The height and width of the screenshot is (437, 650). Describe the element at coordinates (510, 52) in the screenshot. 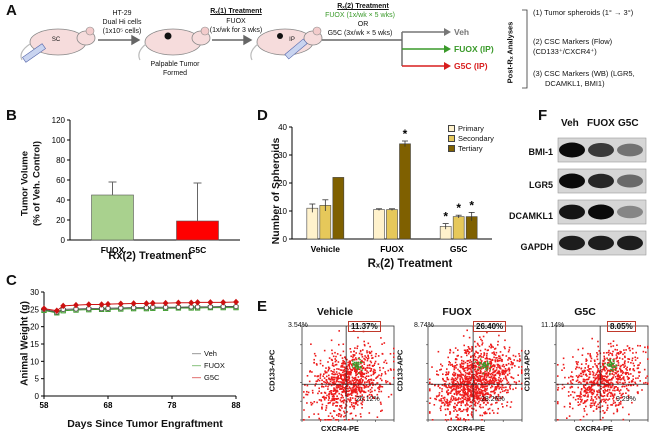

I see `post-rx-label: Post-Rₓ Analyses` at that location.